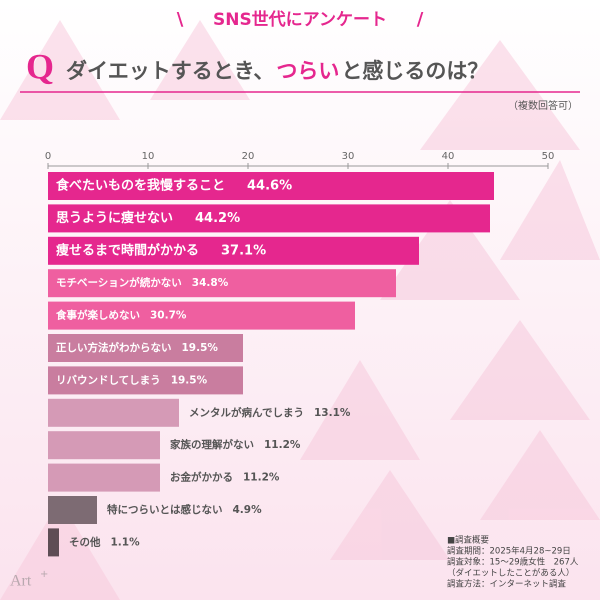 The width and height of the screenshot is (600, 600). What do you see at coordinates (108, 380) in the screenshot?
I see `category-label: リバウンドしてしまう` at bounding box center [108, 380].